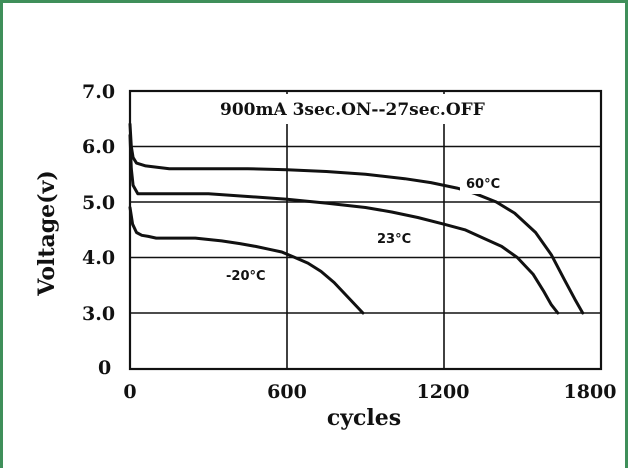 This screenshot has height=468, width=628. I want to click on x-axis-title: cycles, so click(364, 418).